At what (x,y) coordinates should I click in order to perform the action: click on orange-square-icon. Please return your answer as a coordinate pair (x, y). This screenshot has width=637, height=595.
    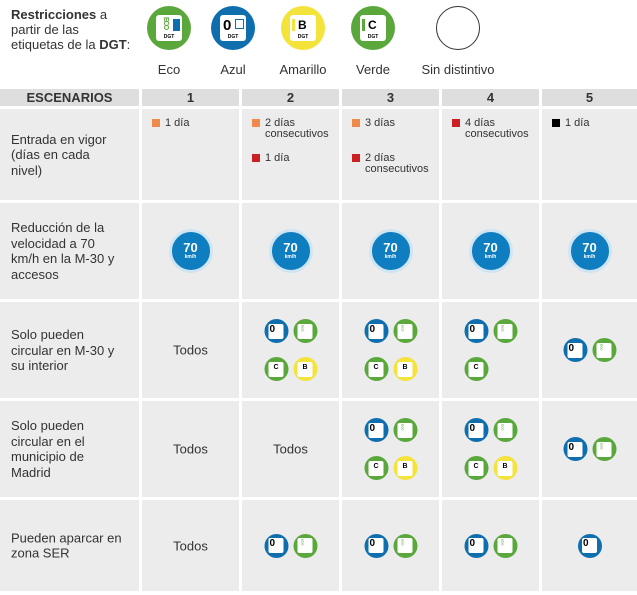
    Looking at the image, I should click on (256, 123).